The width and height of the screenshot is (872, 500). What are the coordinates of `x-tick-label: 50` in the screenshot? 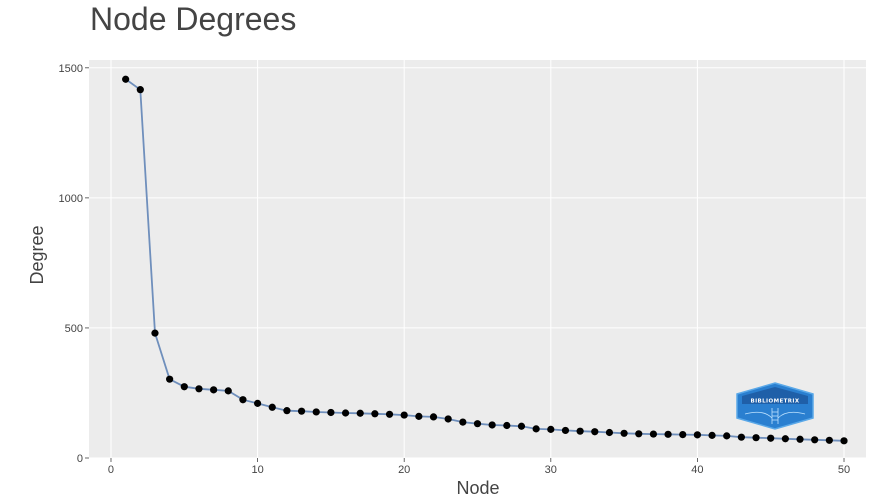 It's located at (844, 470).